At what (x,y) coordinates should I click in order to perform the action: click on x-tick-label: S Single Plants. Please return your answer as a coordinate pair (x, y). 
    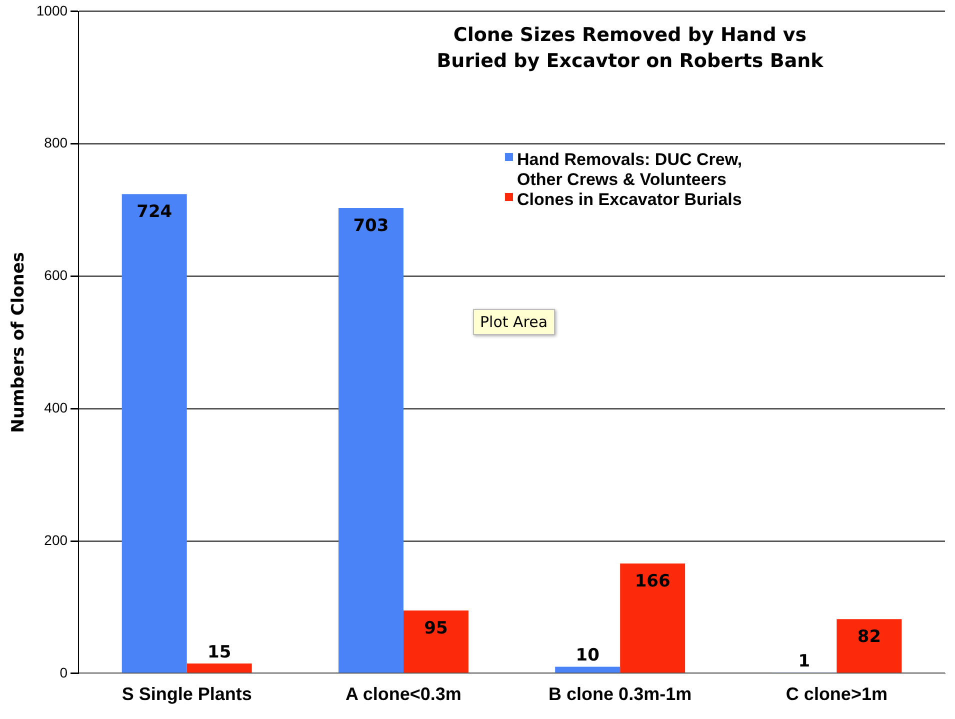
    Looking at the image, I should click on (187, 694).